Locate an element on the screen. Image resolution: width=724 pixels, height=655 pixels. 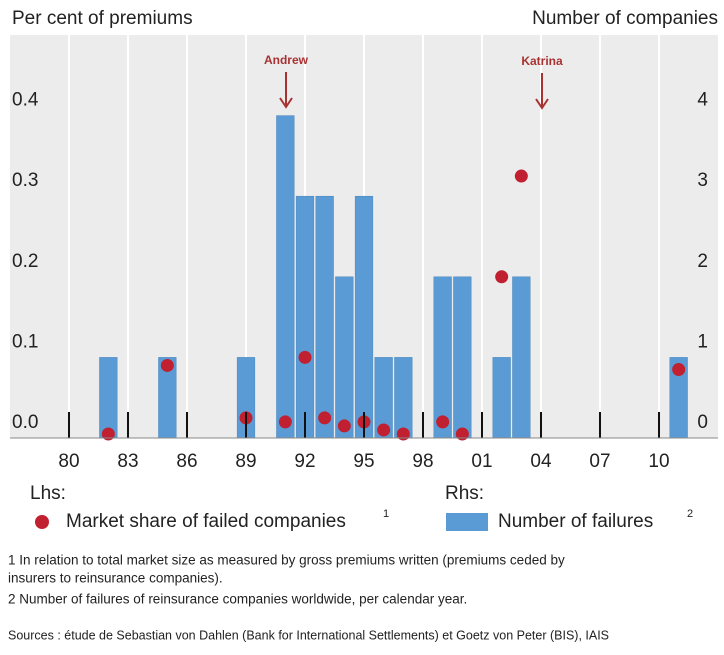
y-tick-label: 0.0 is located at coordinates (25, 422).